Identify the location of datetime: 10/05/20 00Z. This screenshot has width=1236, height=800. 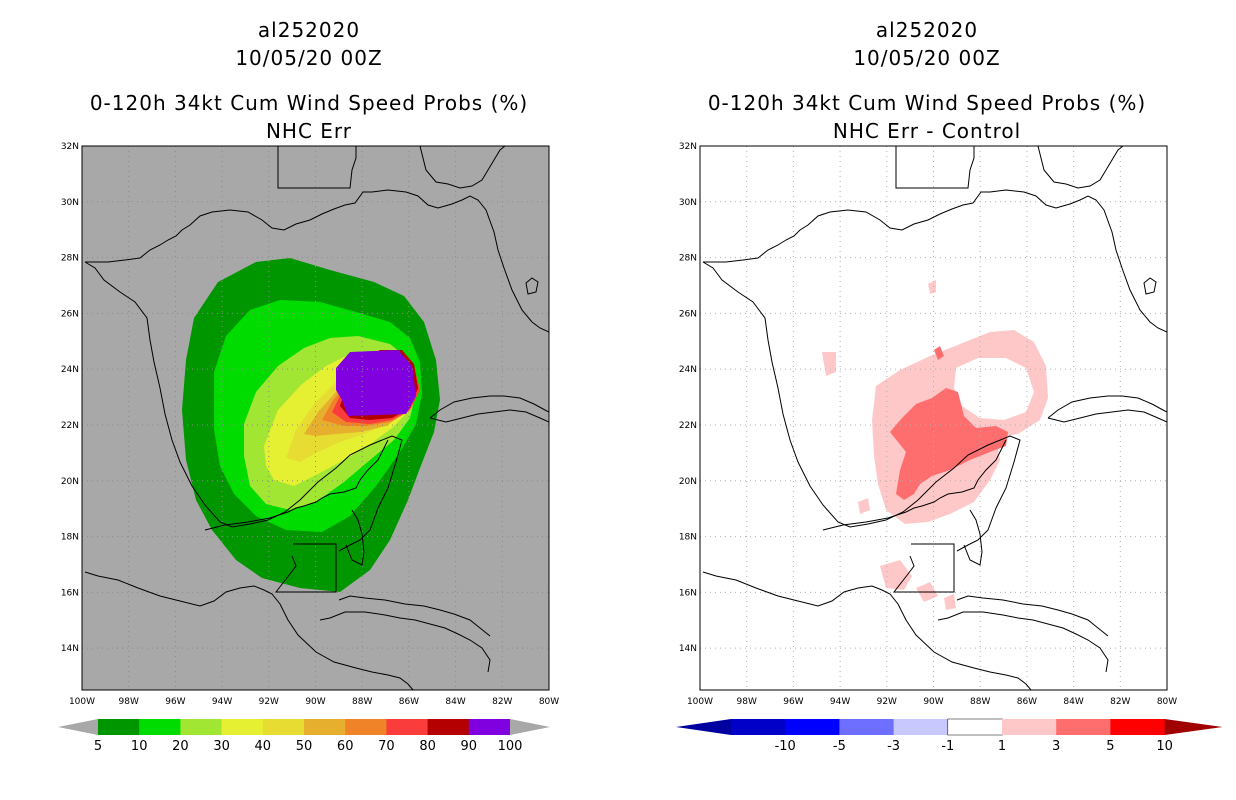
(927, 58).